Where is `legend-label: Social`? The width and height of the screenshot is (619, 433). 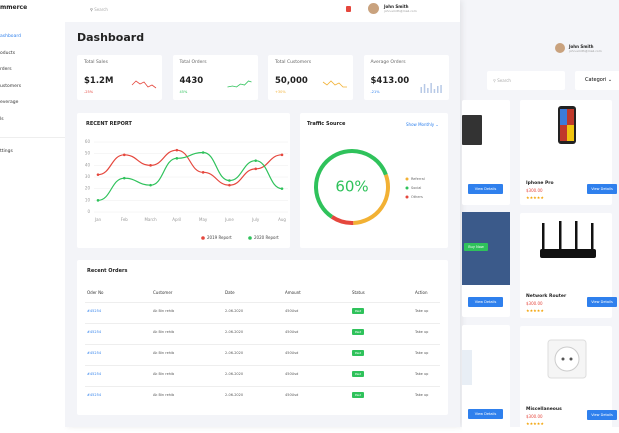 legend-label: Social is located at coordinates (416, 188).